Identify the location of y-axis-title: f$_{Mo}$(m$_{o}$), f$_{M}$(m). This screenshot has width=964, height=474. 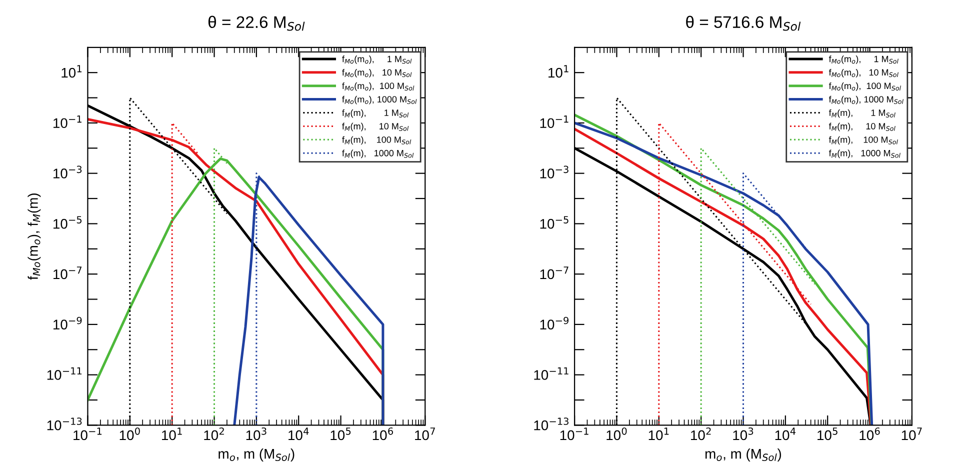
(34, 237).